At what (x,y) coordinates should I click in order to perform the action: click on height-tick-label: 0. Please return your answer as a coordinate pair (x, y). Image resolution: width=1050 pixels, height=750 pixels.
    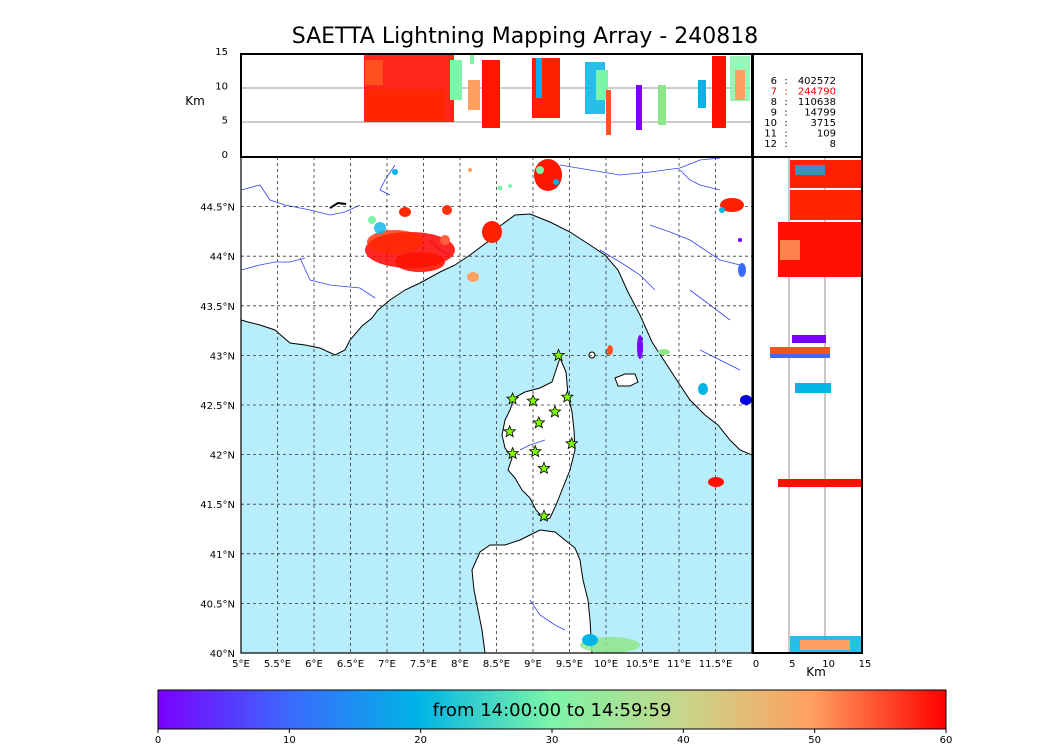
    Looking at the image, I should click on (225, 155).